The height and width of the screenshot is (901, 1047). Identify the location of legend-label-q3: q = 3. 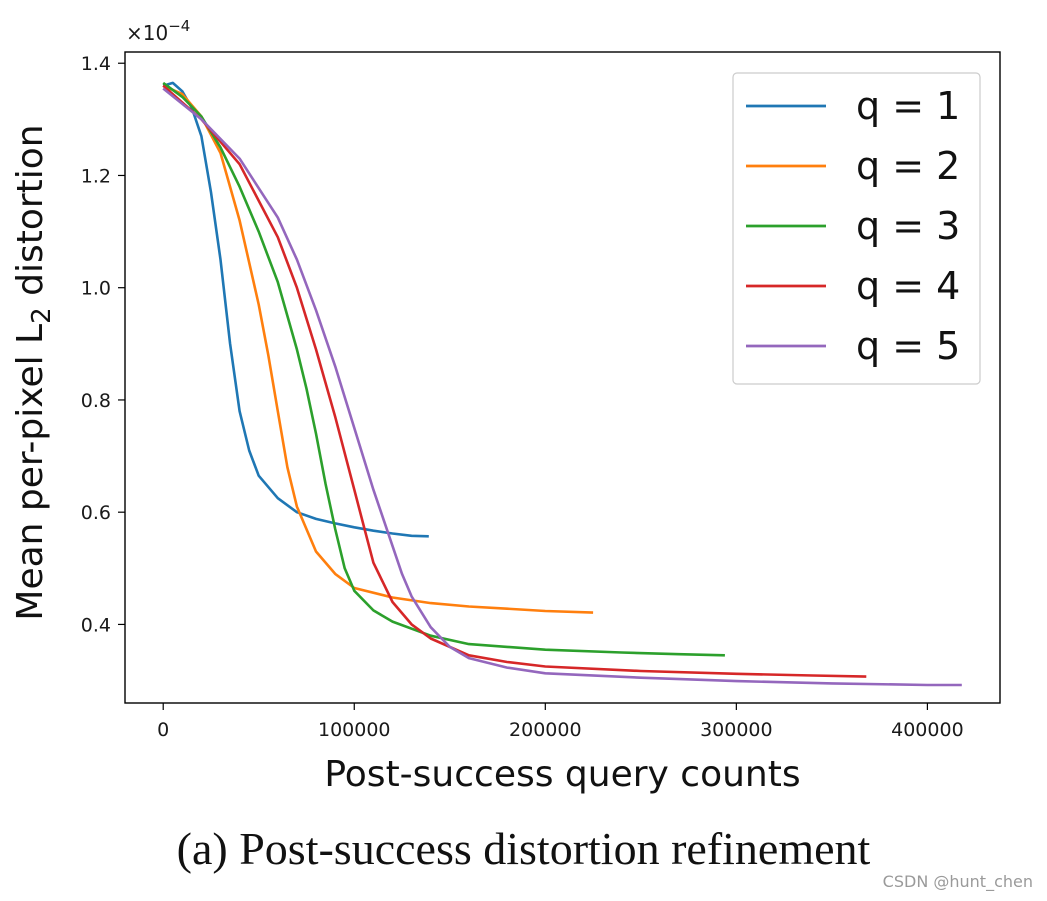
(908, 226).